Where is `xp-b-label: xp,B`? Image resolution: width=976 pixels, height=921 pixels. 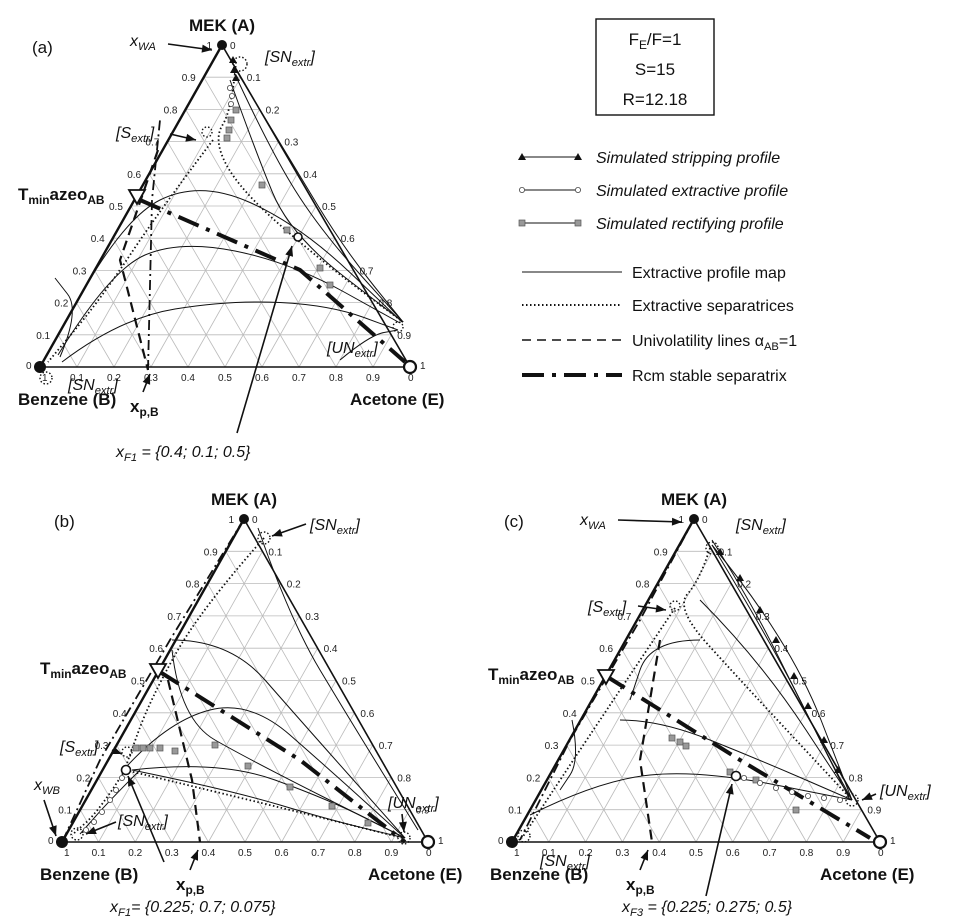
xp-b-label: xp,B is located at coordinates (640, 886).